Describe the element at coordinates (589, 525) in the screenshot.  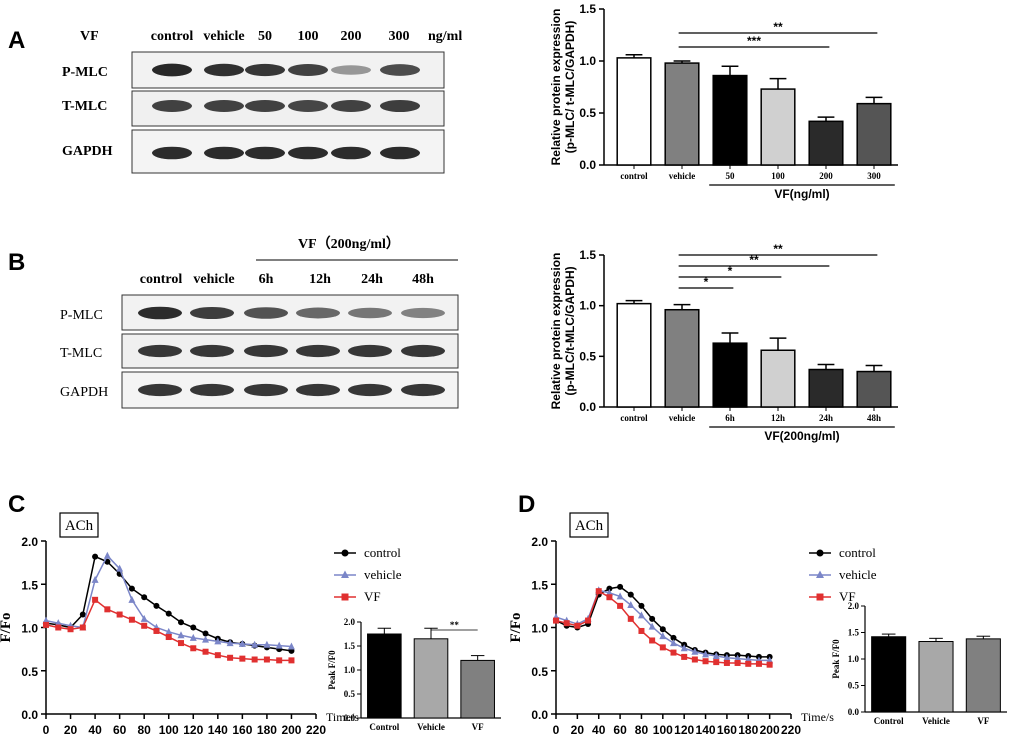
I see `stimulus-box` at that location.